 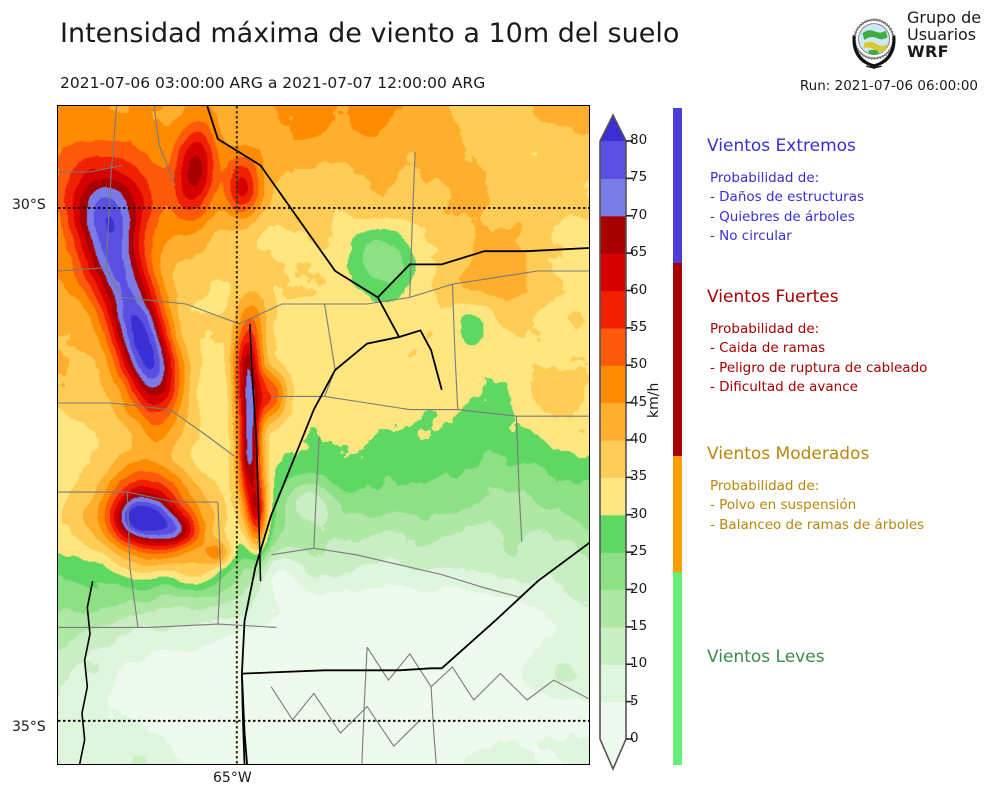 What do you see at coordinates (639, 663) in the screenshot?
I see `colorbar-tick-10: 10` at bounding box center [639, 663].